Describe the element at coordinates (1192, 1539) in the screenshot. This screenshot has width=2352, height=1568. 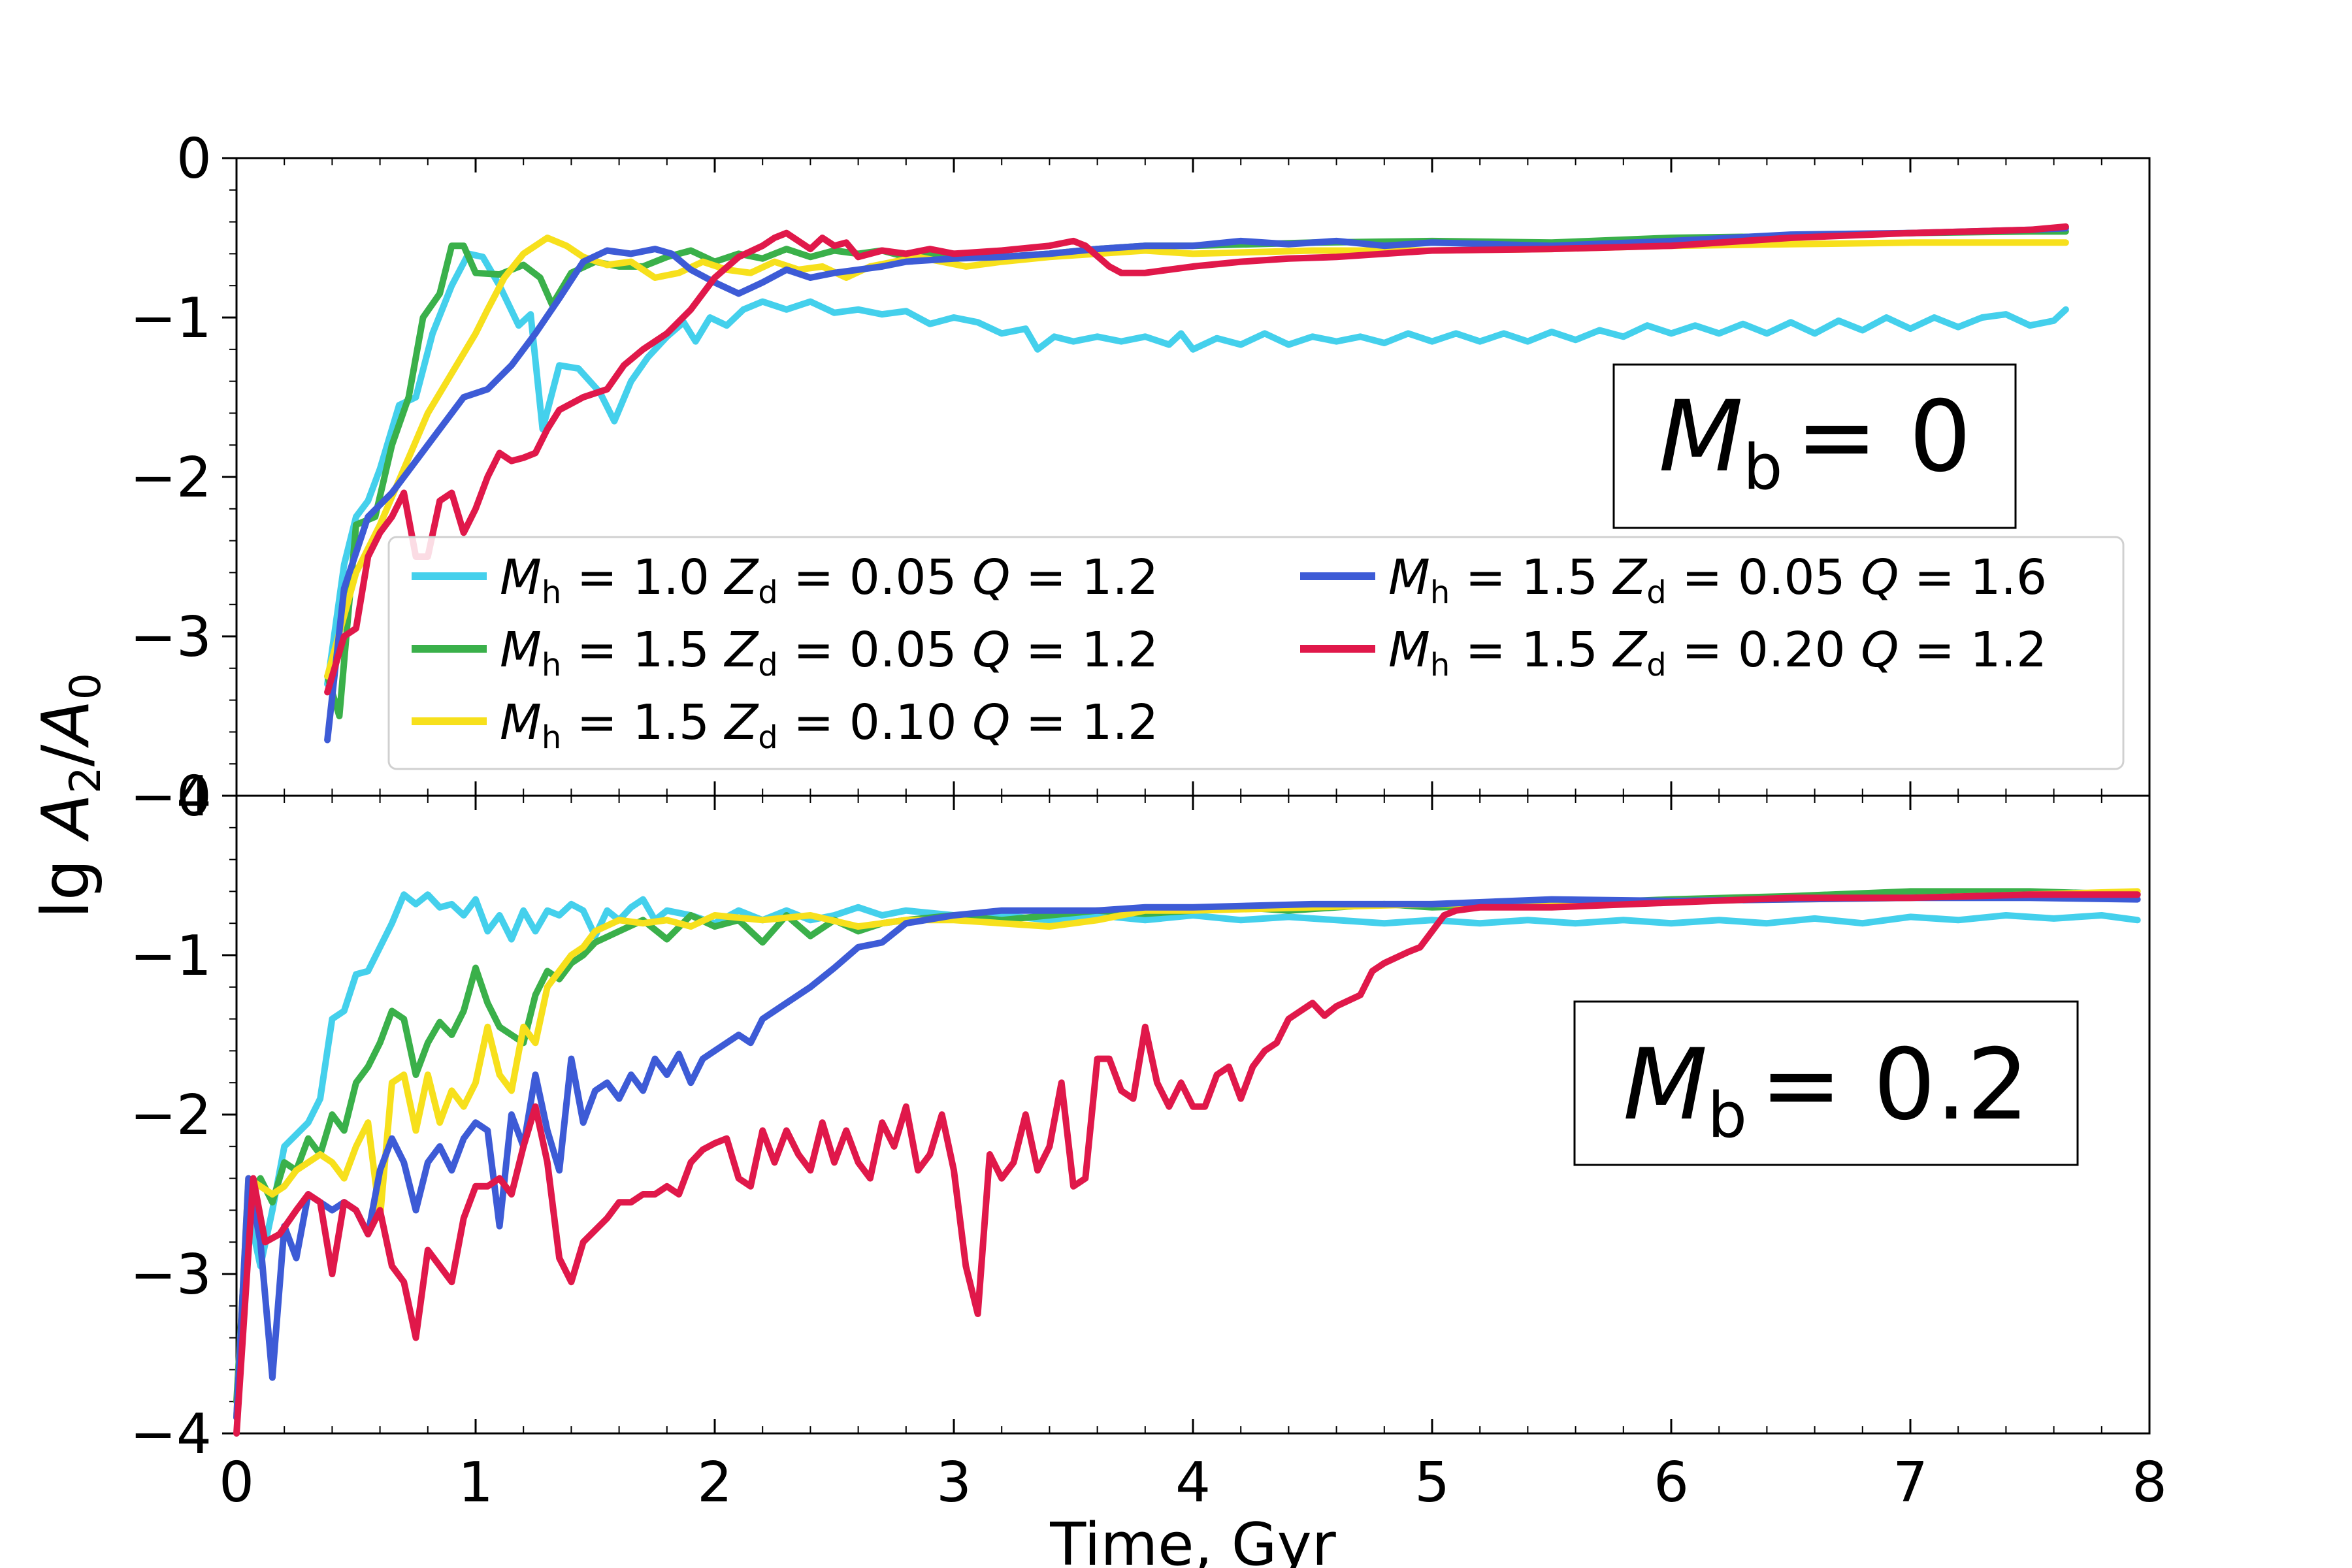
I see `x-axis-label: Time, Gyr` at that location.